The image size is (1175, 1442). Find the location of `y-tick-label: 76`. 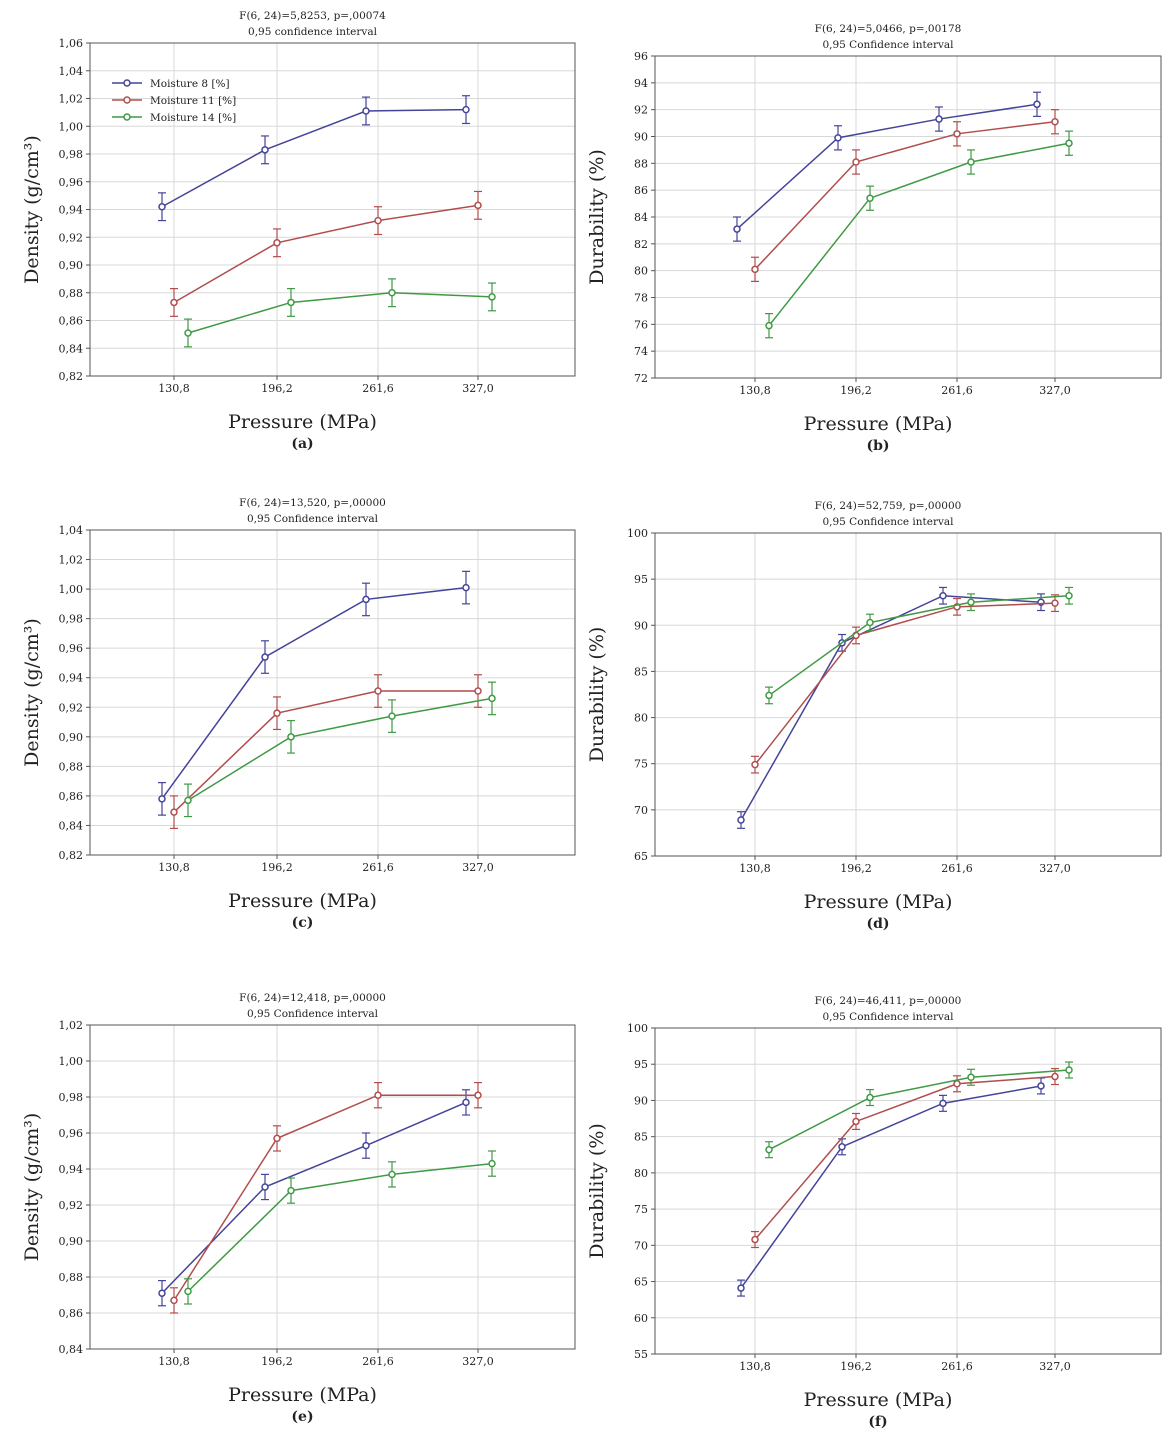

y-tick-label: 76 is located at coordinates (641, 324).